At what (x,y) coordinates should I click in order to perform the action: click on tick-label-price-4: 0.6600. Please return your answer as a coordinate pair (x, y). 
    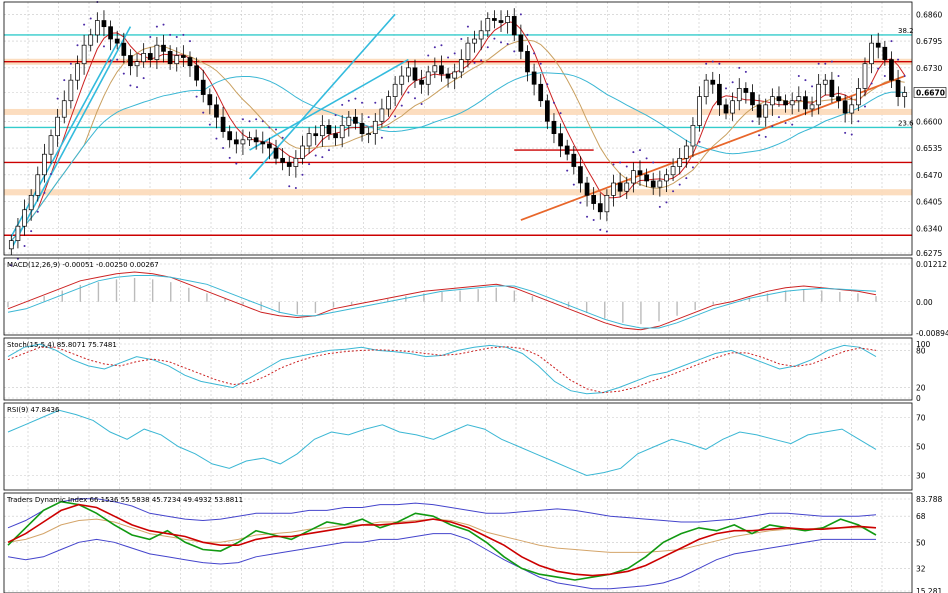
    Looking at the image, I should click on (929, 121).